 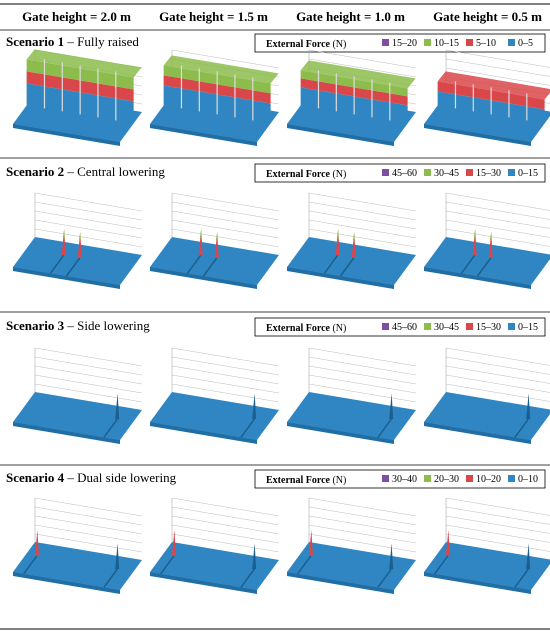 What do you see at coordinates (404, 327) in the screenshot?
I see `legend-label: 45–60` at bounding box center [404, 327].